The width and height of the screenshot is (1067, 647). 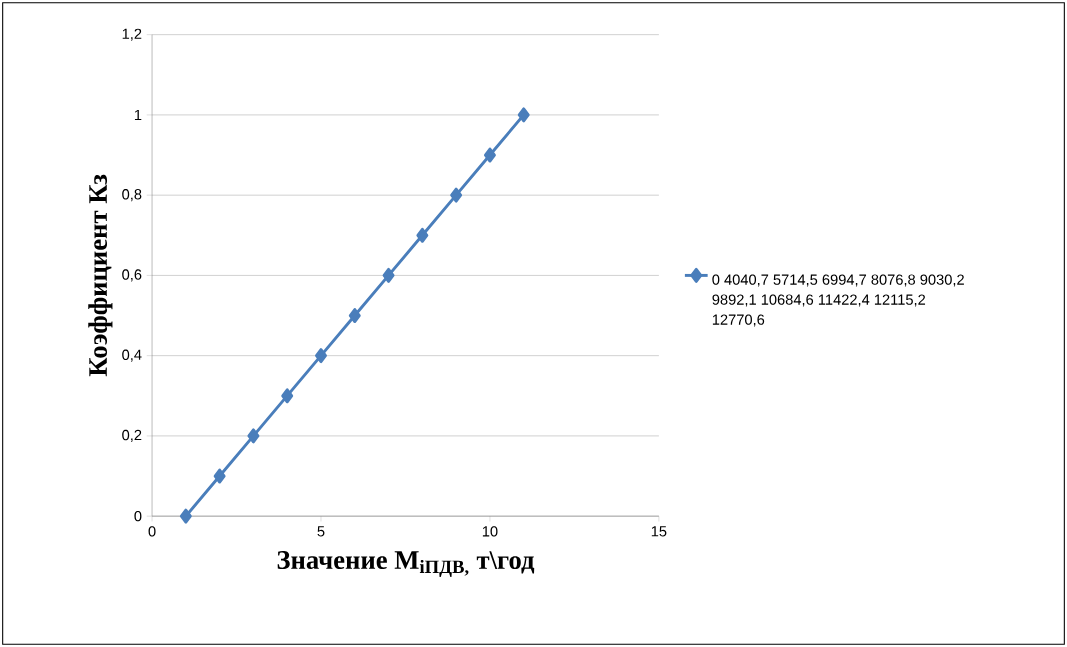 I want to click on legend-label: 0 4040,7 5714,5 6994,7 8076,8 9030,2 9892,1 10684,6 11422,4 12115,2 12770,6, so click(x=838, y=300).